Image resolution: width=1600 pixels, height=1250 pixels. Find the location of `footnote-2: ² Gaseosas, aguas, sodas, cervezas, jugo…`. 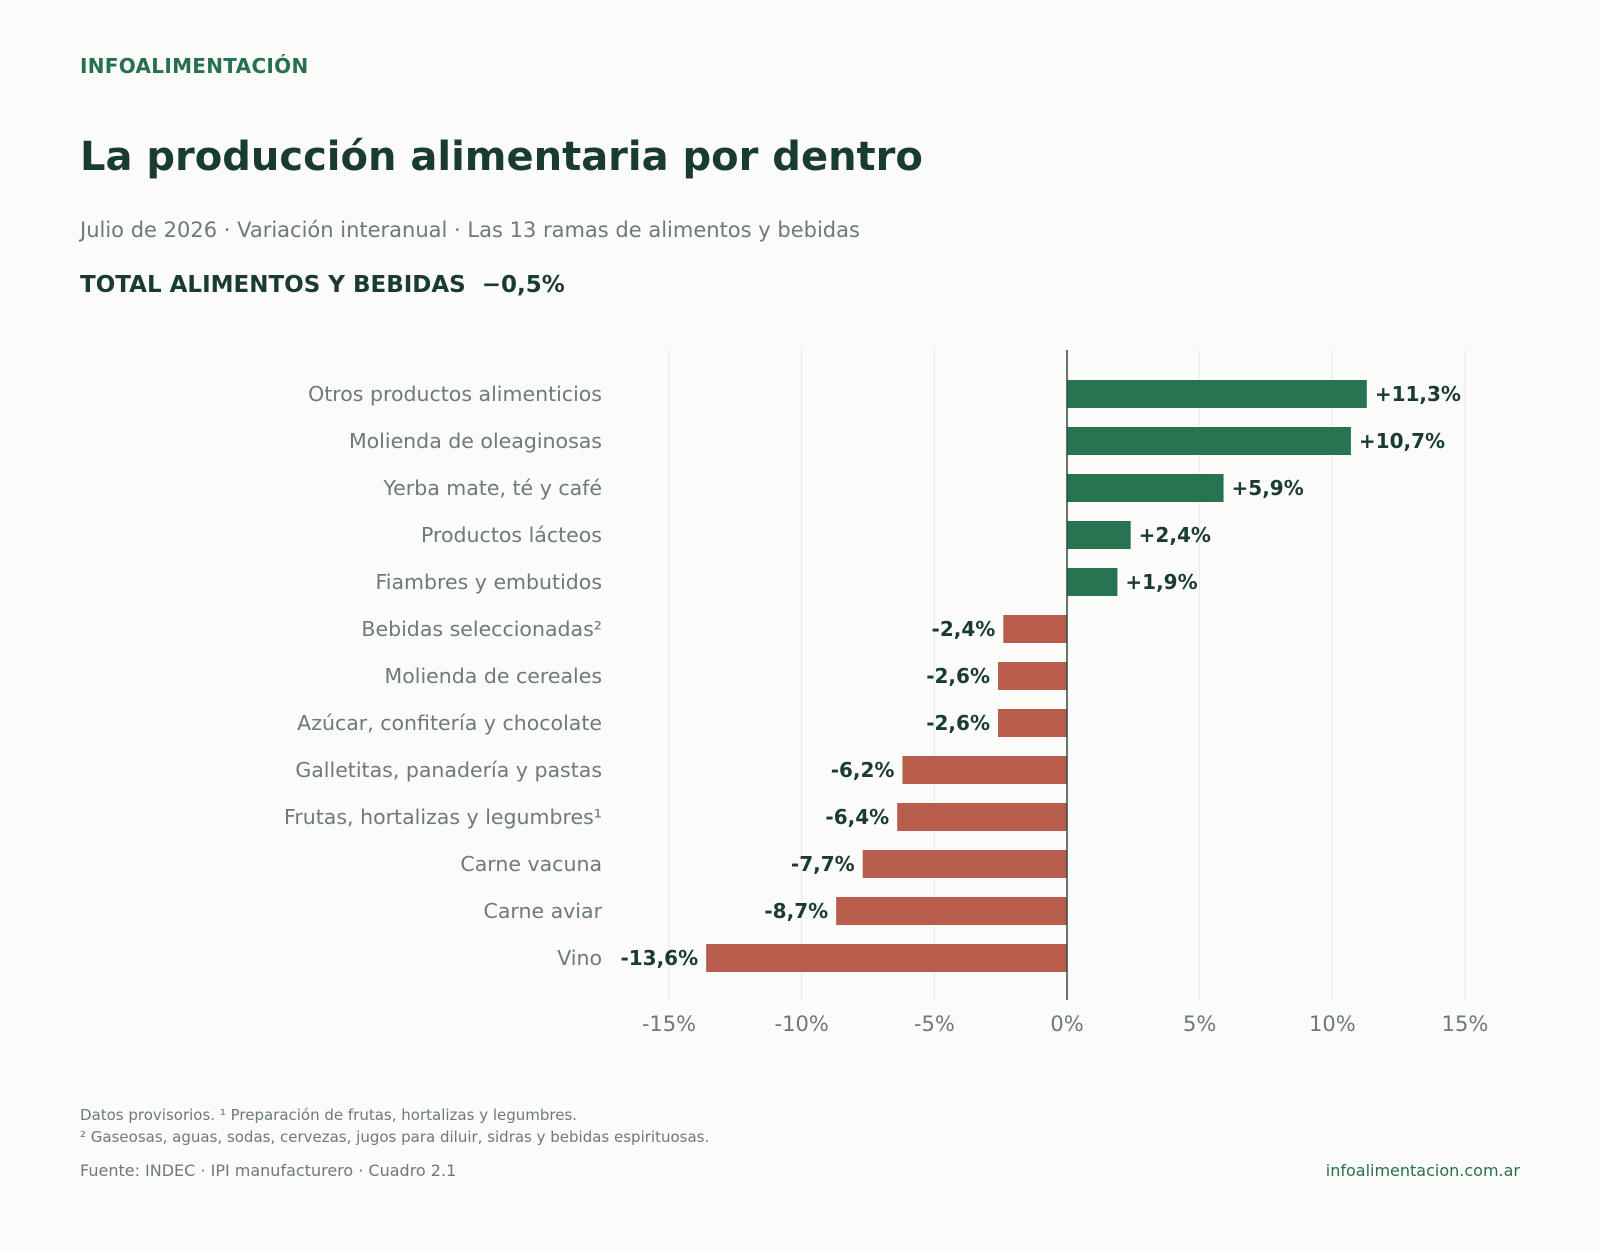

footnote-2: ² Gaseosas, aguas, sodas, cervezas, jugo… is located at coordinates (395, 1137).